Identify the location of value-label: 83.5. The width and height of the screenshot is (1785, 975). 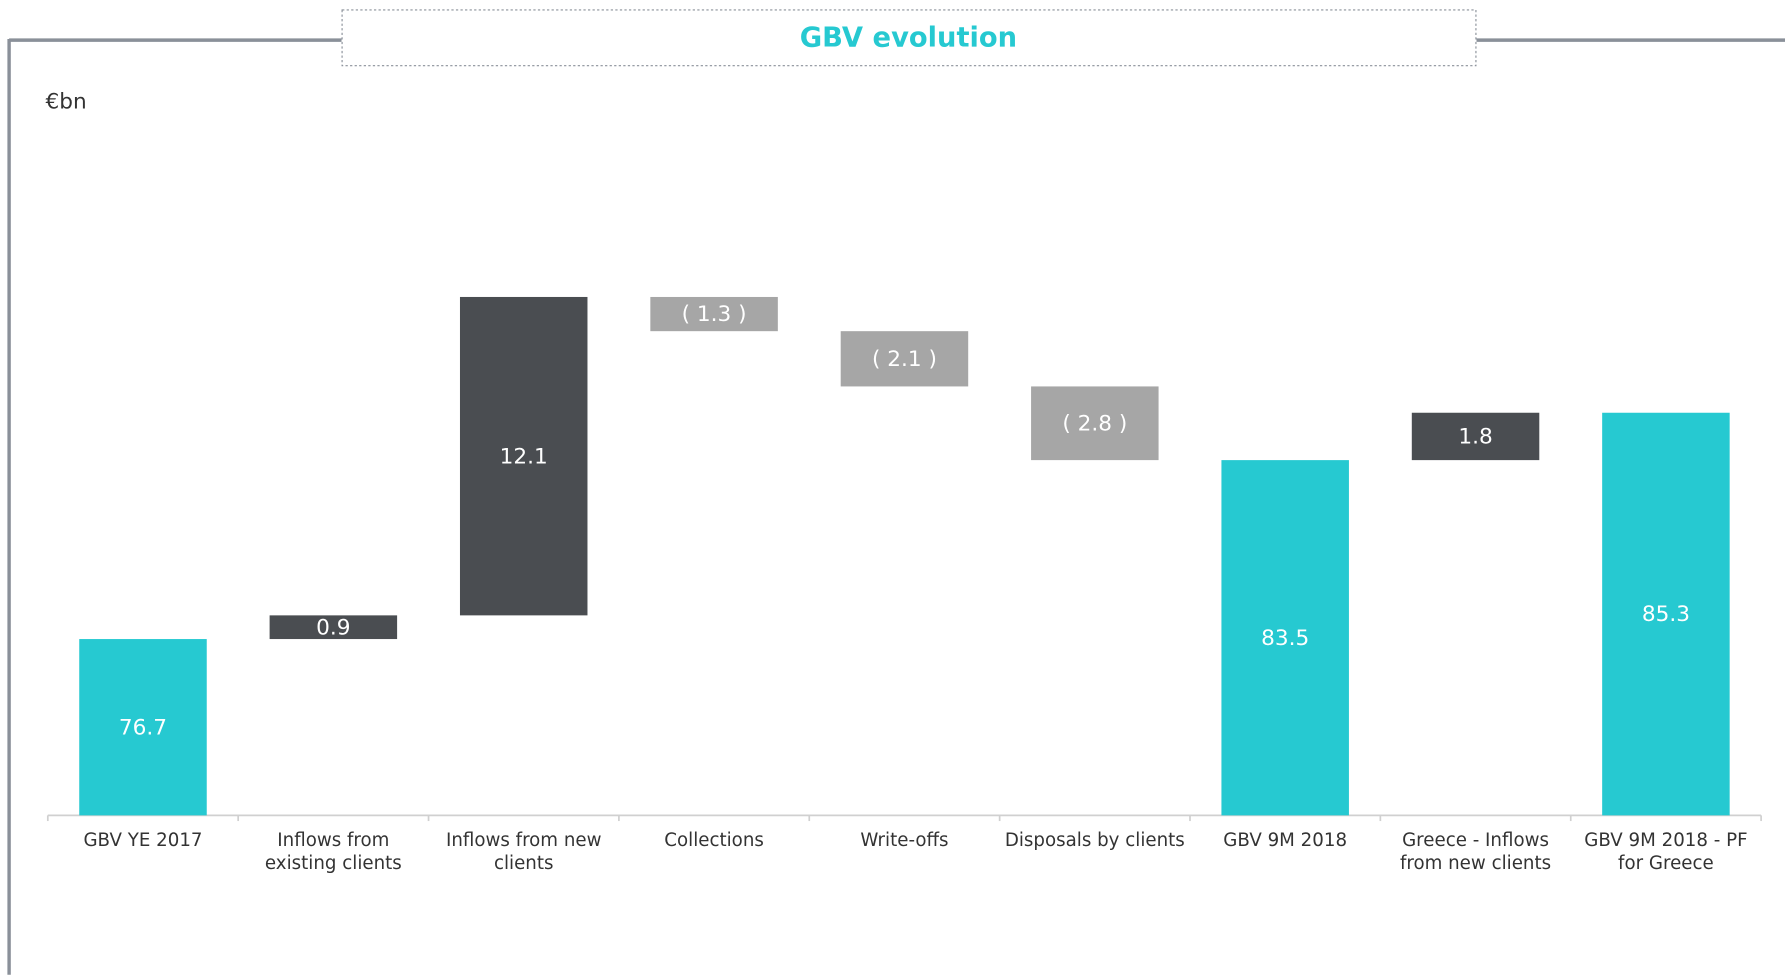
(1285, 638).